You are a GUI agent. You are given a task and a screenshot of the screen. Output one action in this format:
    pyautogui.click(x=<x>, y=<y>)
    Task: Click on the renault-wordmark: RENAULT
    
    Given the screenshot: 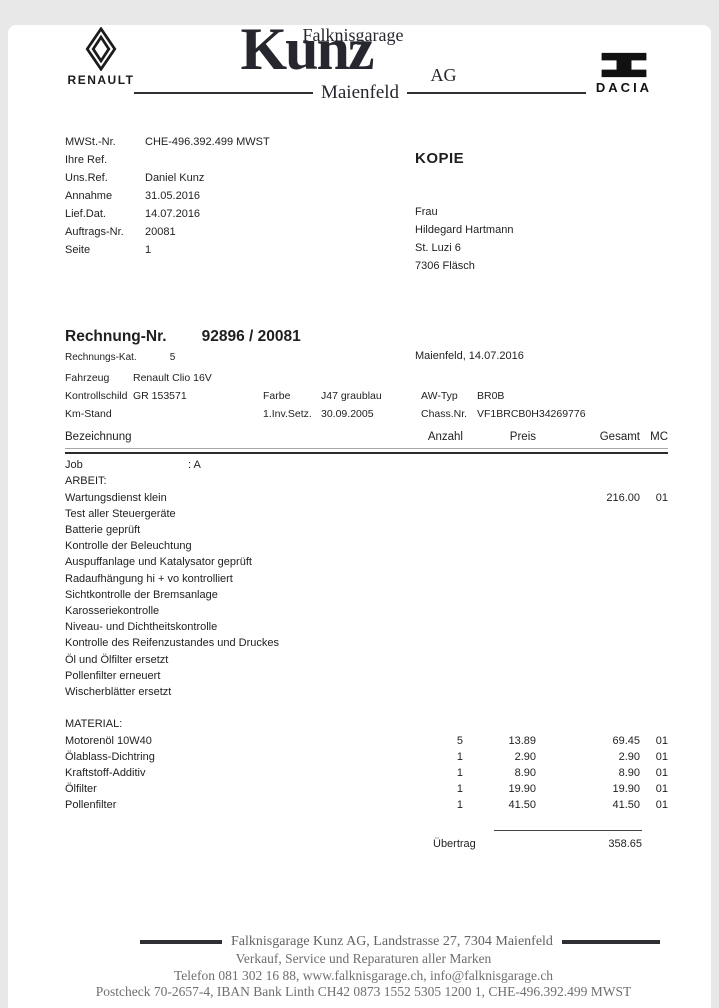 What is the action you would take?
    pyautogui.click(x=101, y=80)
    